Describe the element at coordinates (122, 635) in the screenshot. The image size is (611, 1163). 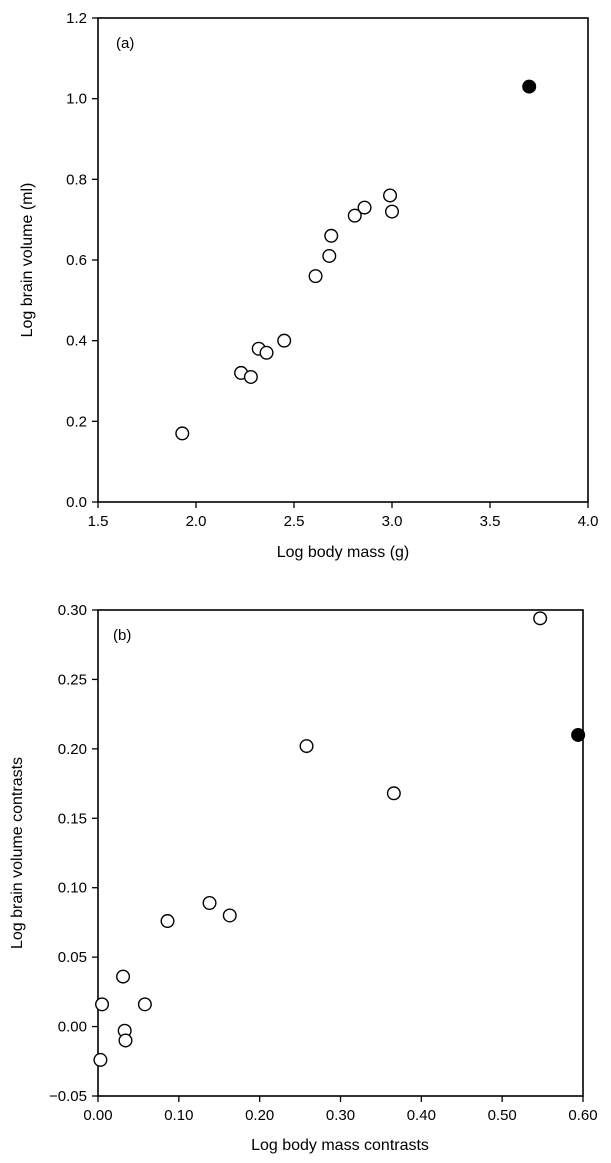
I see `panel-label-b: (b)` at that location.